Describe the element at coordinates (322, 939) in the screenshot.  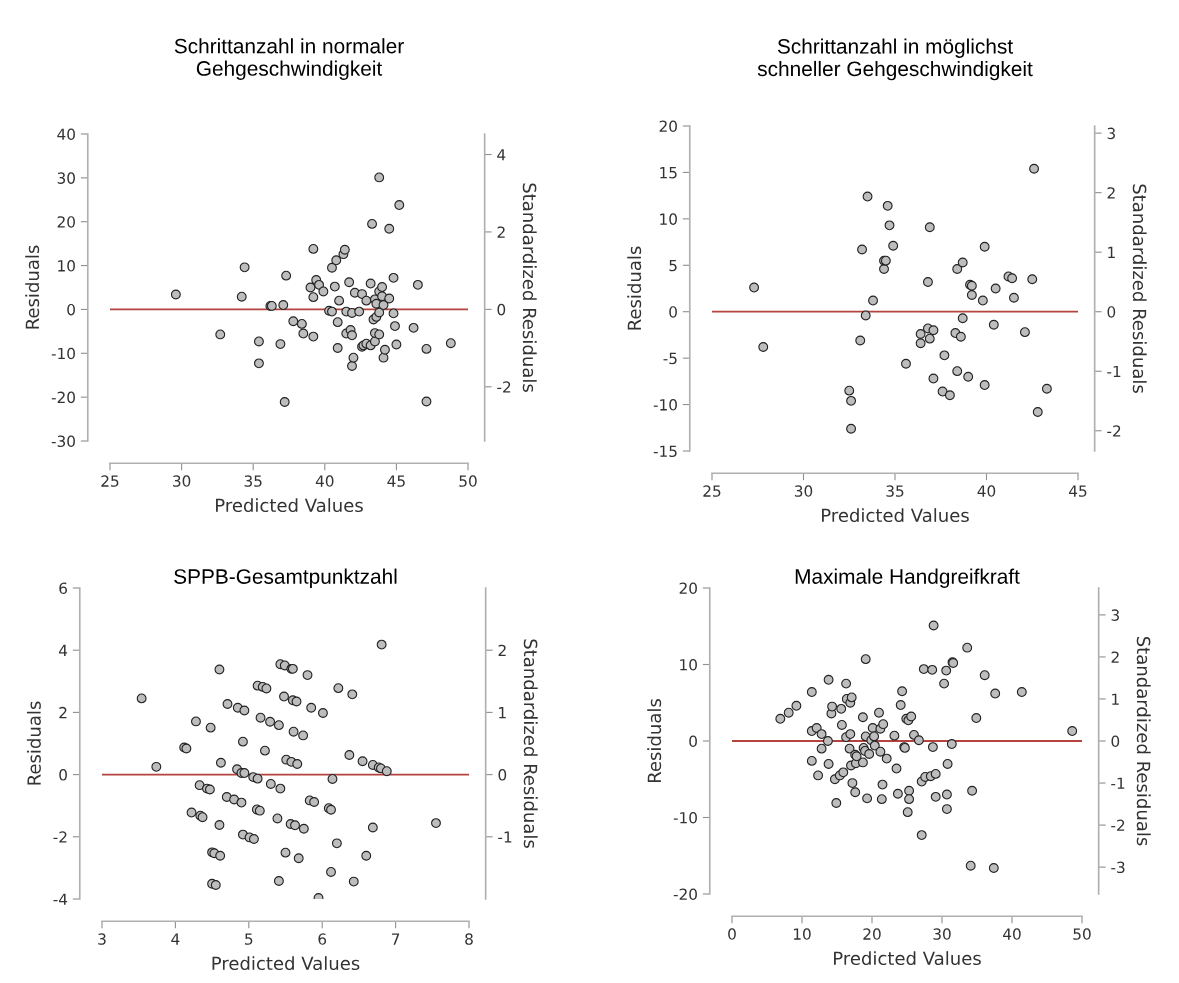
I see `x-tick-label: 6` at that location.